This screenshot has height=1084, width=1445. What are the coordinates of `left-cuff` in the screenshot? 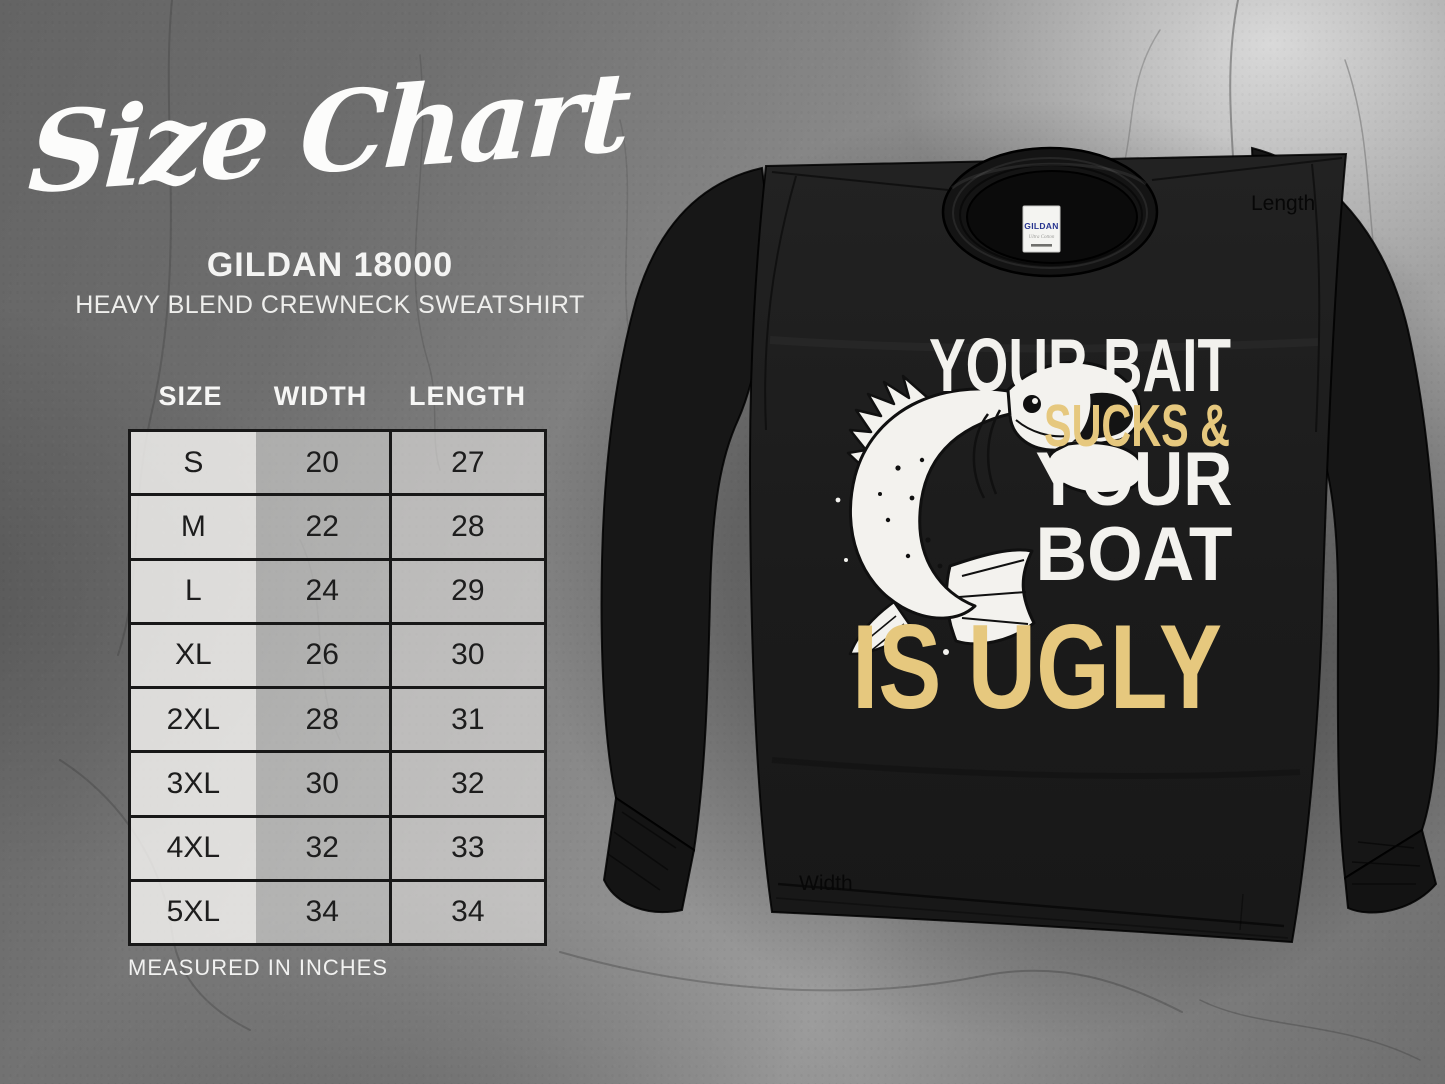 It's located at (649, 855).